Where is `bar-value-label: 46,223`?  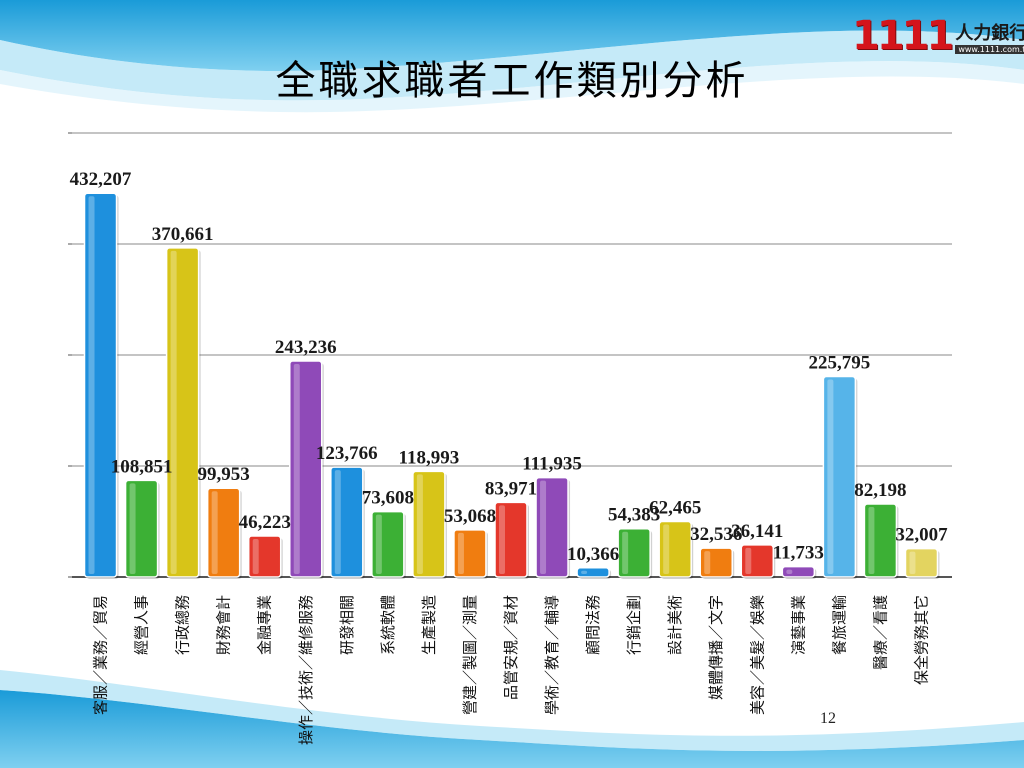 bar-value-label: 46,223 is located at coordinates (265, 522).